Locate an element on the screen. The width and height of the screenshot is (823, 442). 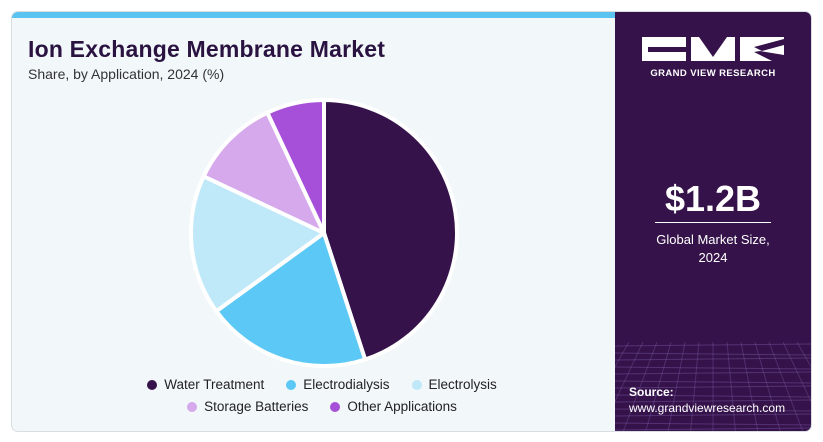
brand-name: GRAND VIEW RESEARCH is located at coordinates (713, 73).